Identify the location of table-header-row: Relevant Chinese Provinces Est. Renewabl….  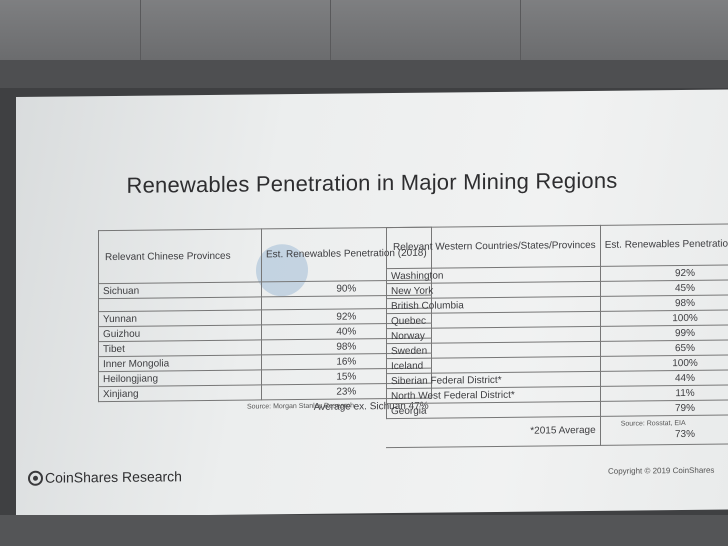
(265, 255).